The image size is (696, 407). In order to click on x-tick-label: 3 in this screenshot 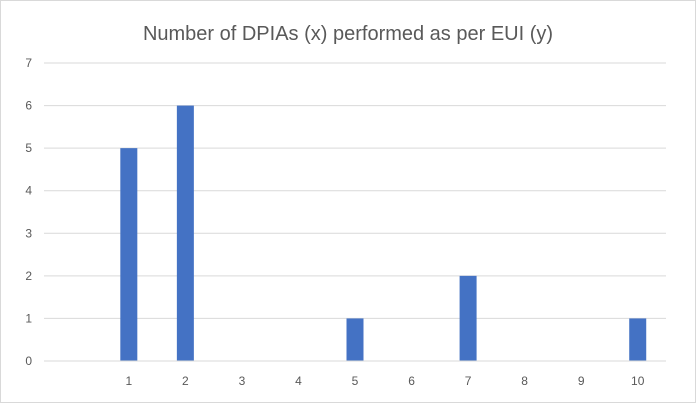, I will do `click(242, 381)`.